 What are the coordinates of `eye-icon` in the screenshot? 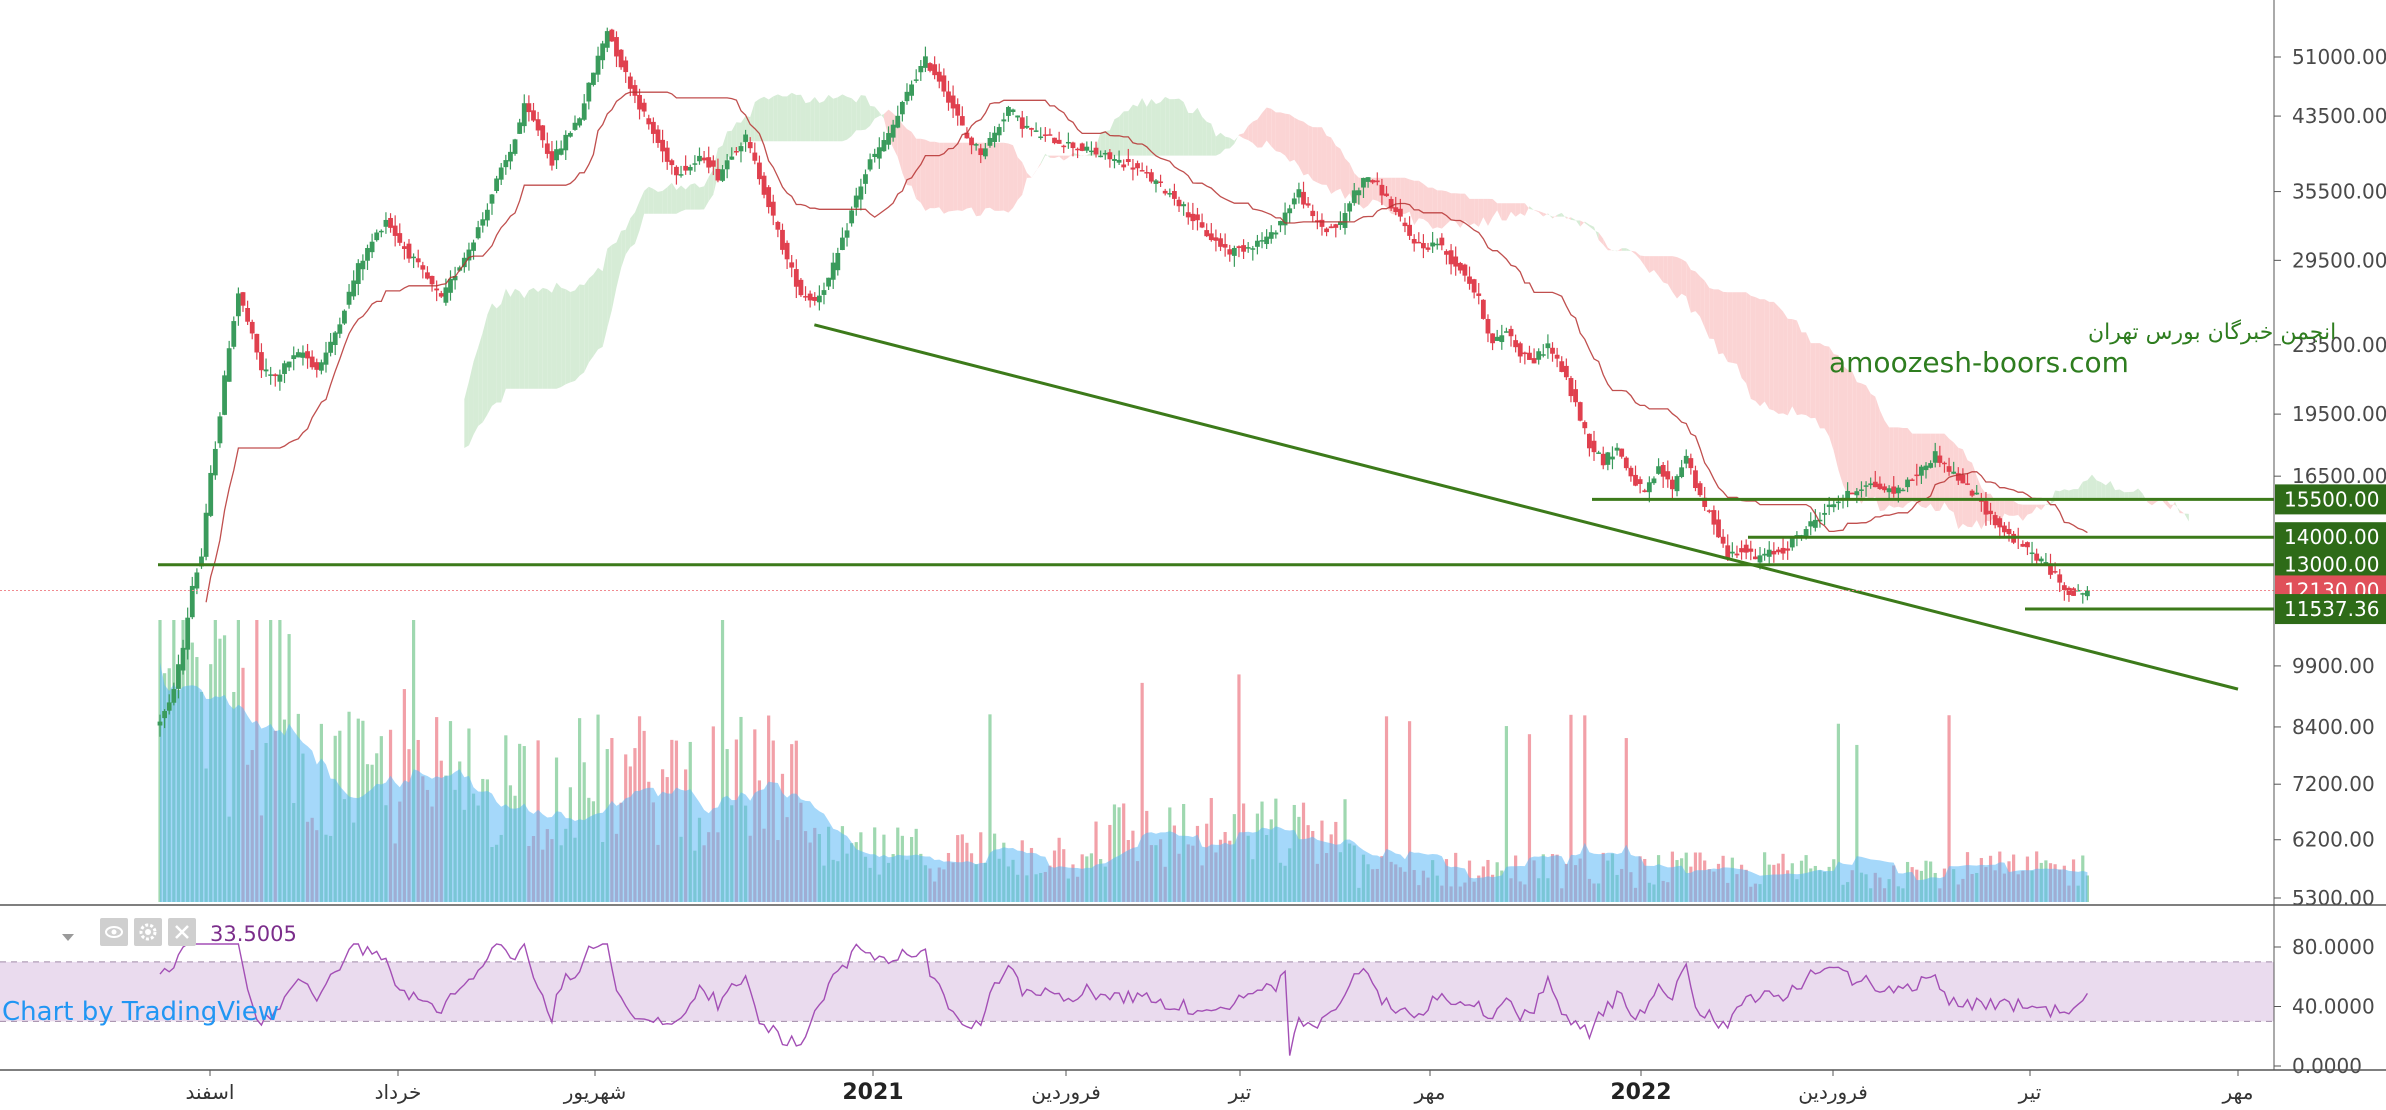 It's located at (114, 932).